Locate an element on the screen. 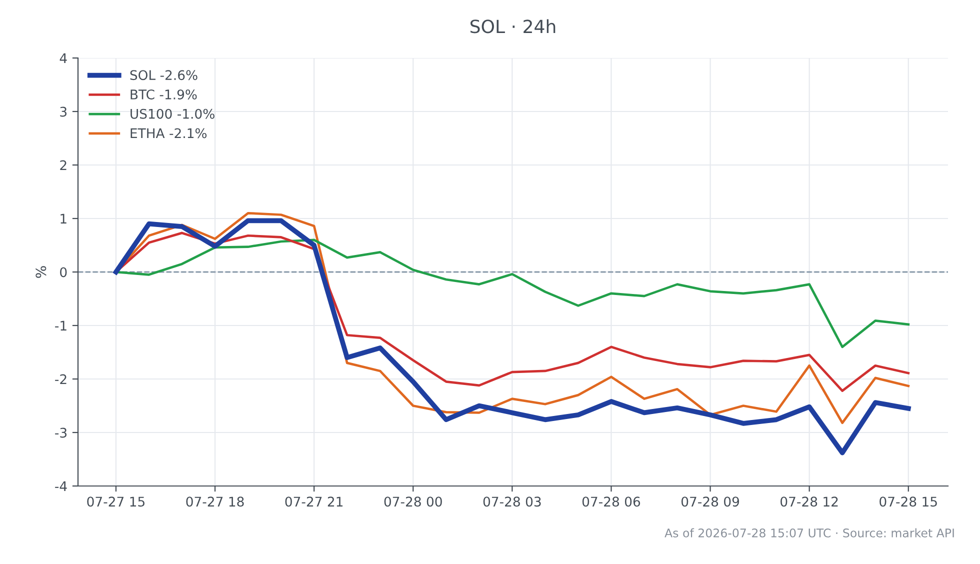  legend-label: BTC -1.9% is located at coordinates (163, 94).